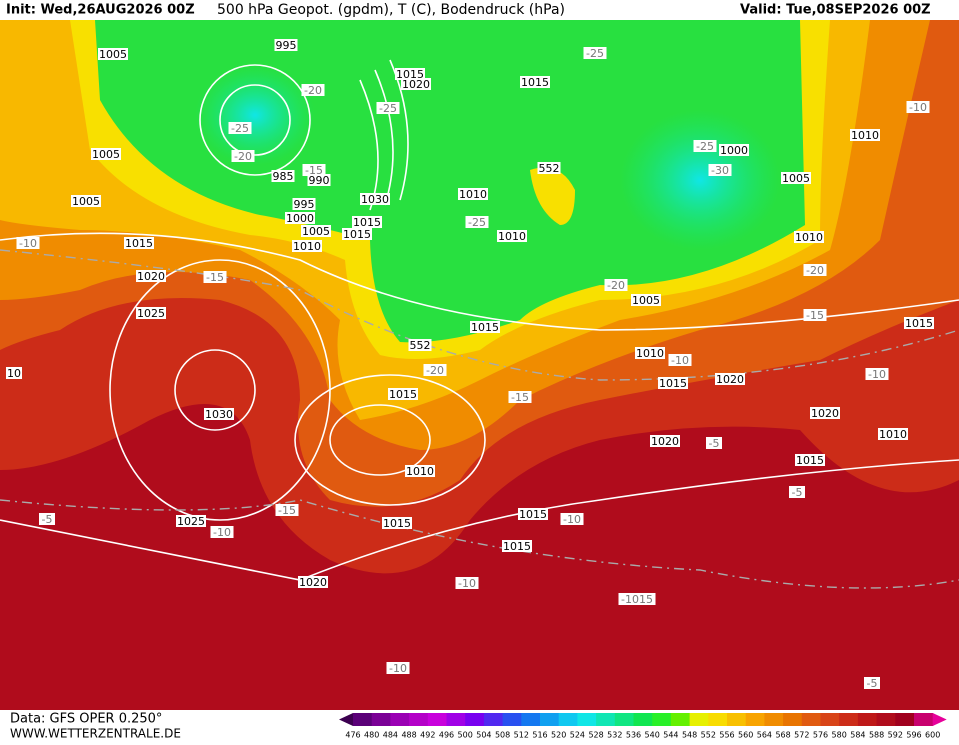  Describe the element at coordinates (614, 735) in the screenshot. I see `colorbar-label: 532` at that location.